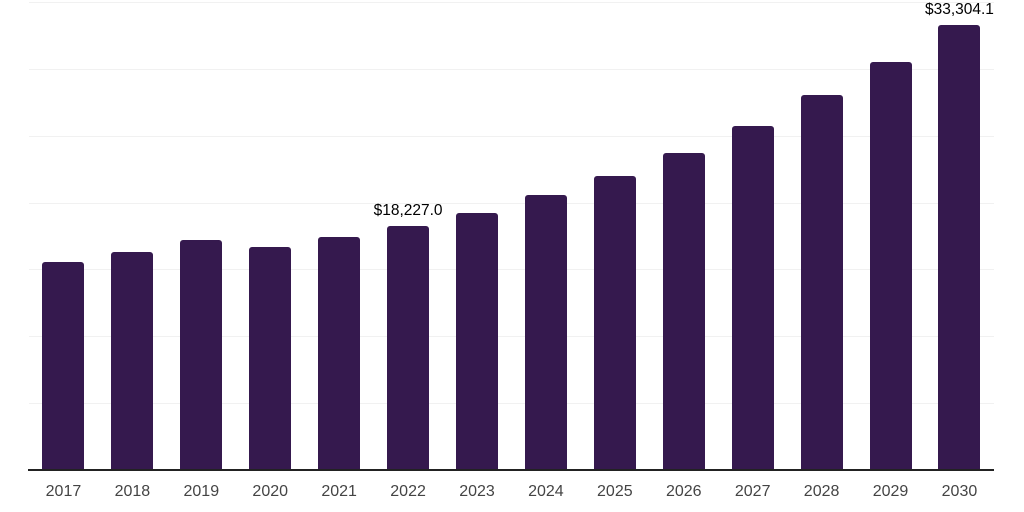 This screenshot has height=512, width=1024. I want to click on x-tick-label-2020: 2020, so click(270, 491).